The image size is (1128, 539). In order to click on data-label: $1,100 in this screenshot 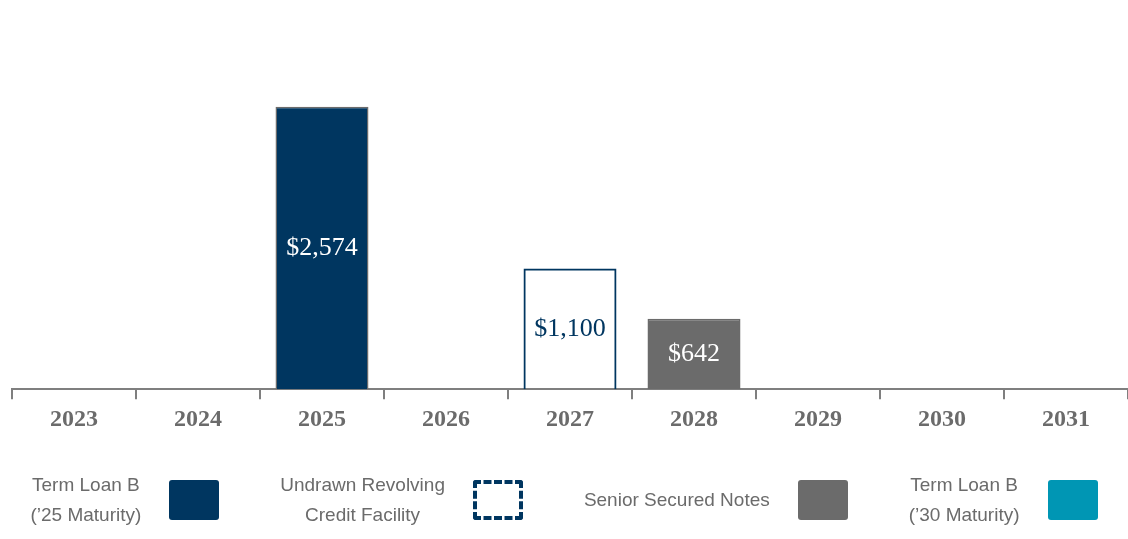, I will do `click(570, 327)`.